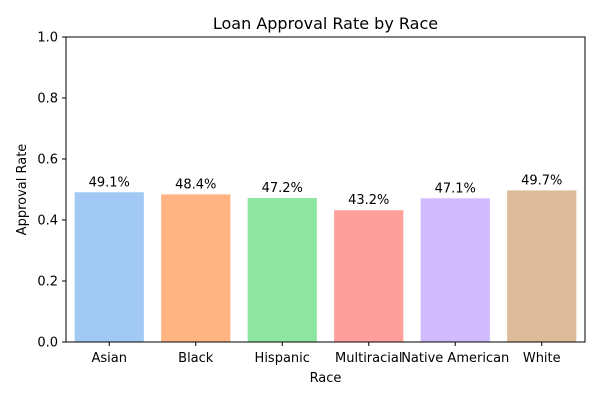 The image size is (600, 400). I want to click on x-tick-label: White, so click(542, 358).